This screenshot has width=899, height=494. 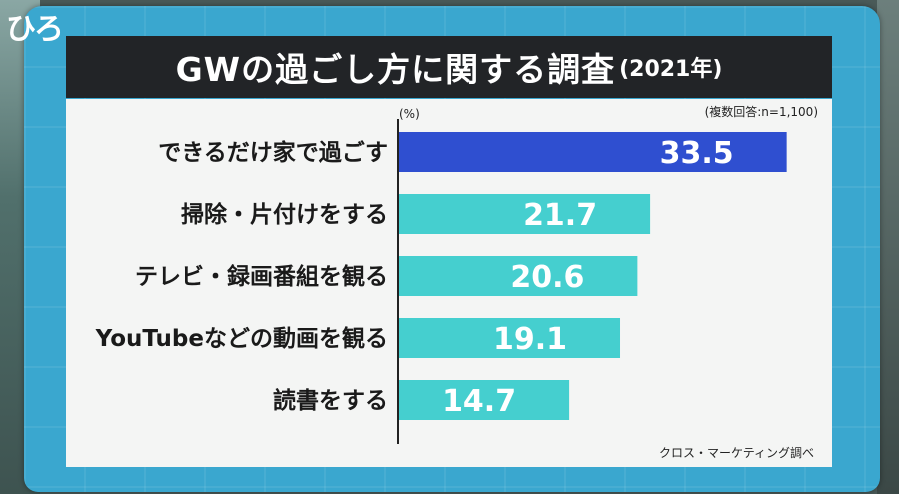 What do you see at coordinates (560, 215) in the screenshot?
I see `value-label-1: 21.7` at bounding box center [560, 215].